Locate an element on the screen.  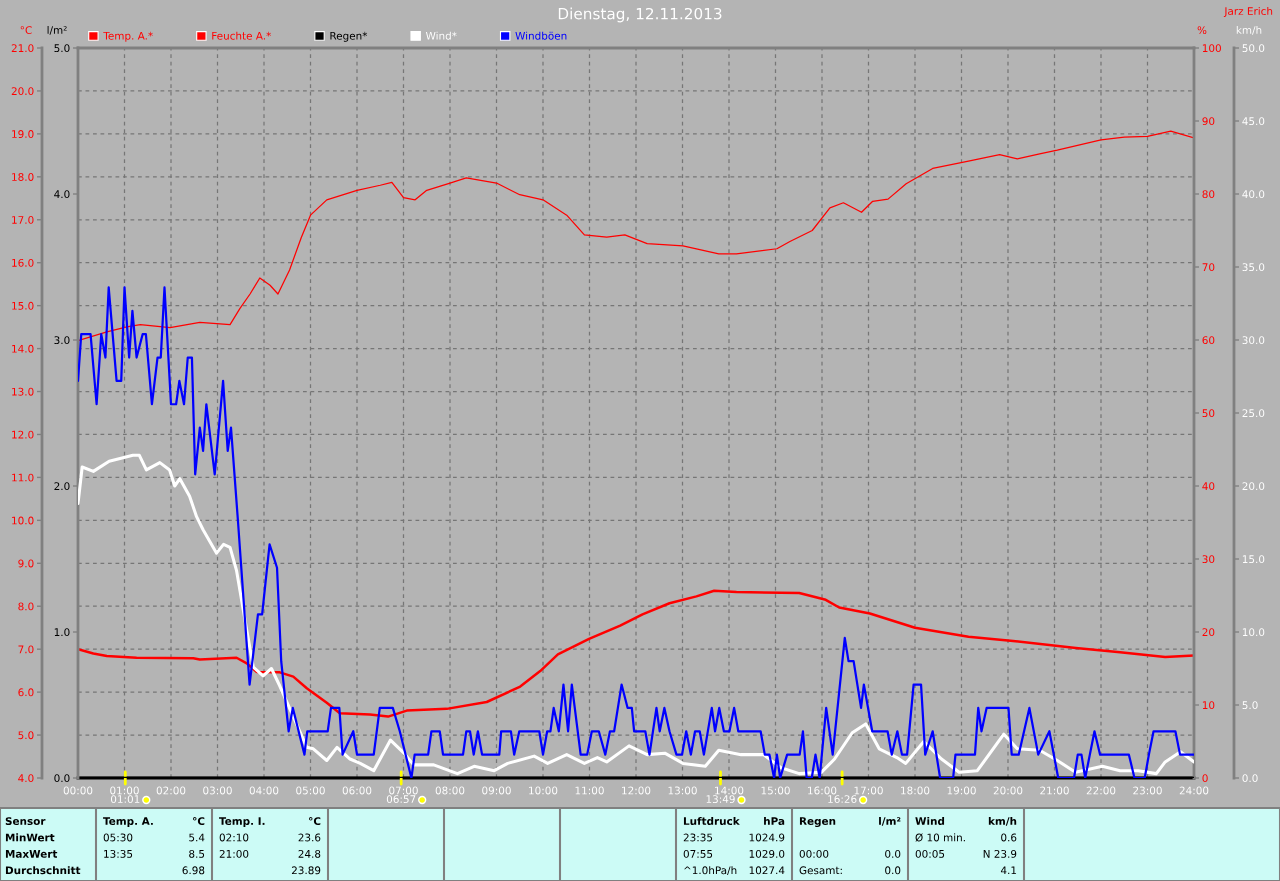
line-series is located at coordinates (636, 653).